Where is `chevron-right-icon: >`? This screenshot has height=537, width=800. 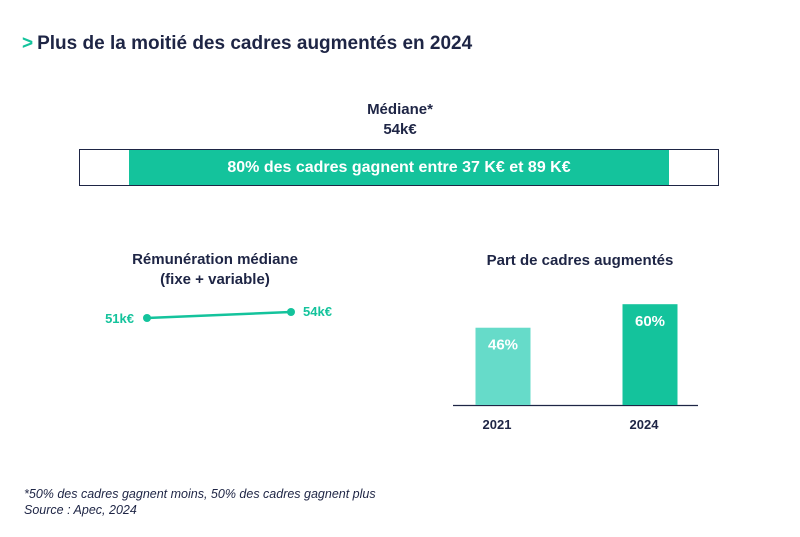 chevron-right-icon: > is located at coordinates (28, 43).